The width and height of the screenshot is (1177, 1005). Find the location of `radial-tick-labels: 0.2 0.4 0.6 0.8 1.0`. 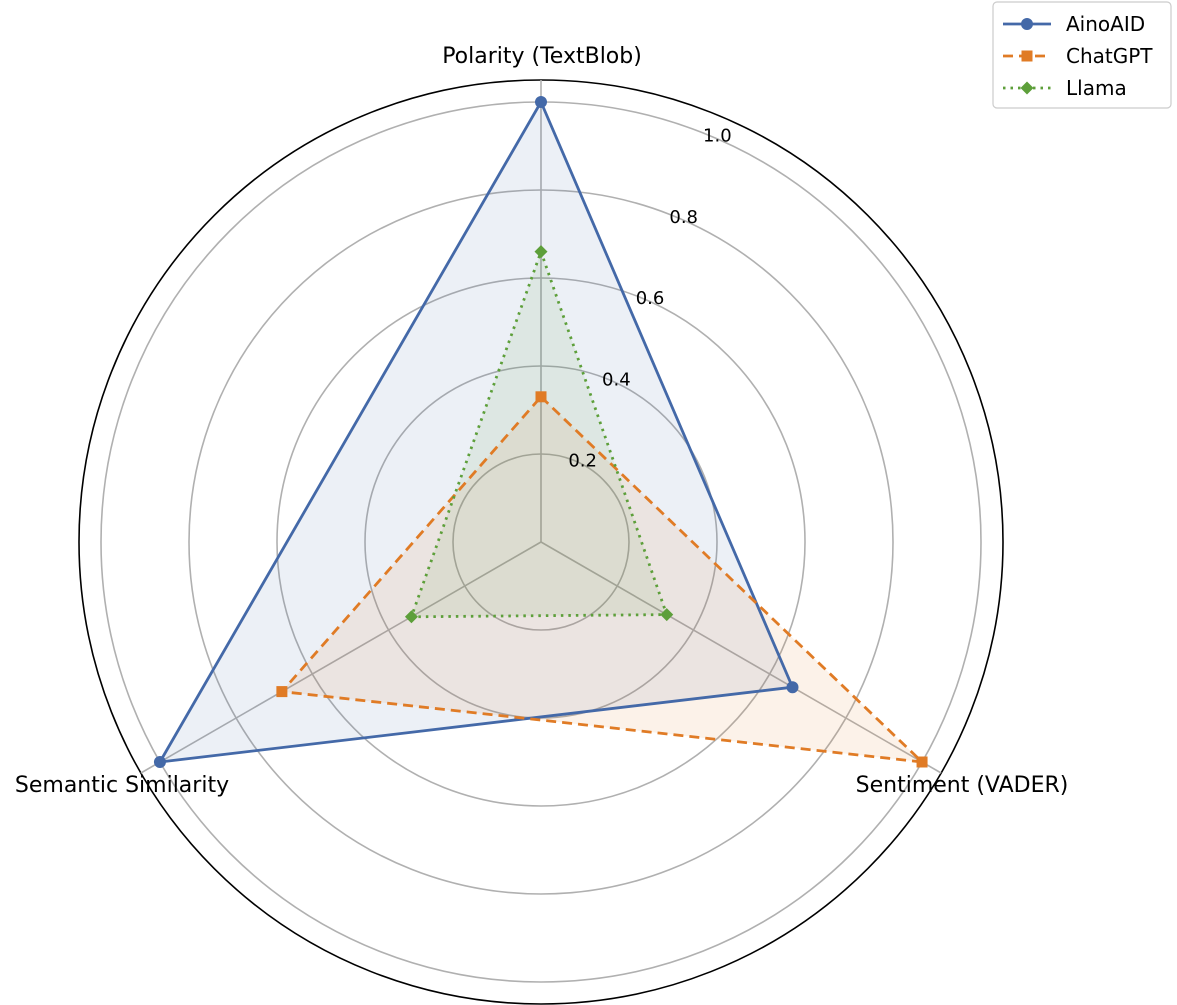

radial-tick-labels: 0.2 0.4 0.6 0.8 1.0 is located at coordinates (649, 298).